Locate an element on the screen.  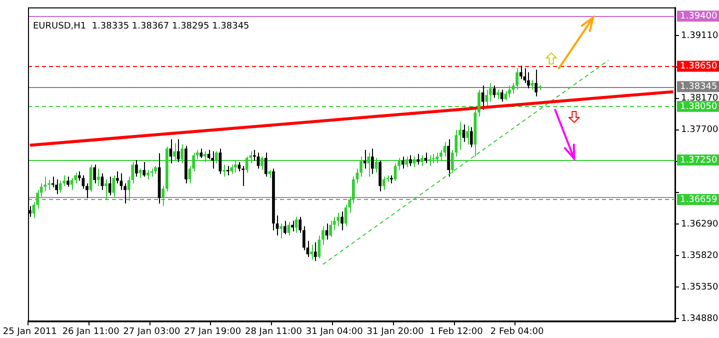
x-tick-label: 27 Jan 19:00 is located at coordinates (213, 331).